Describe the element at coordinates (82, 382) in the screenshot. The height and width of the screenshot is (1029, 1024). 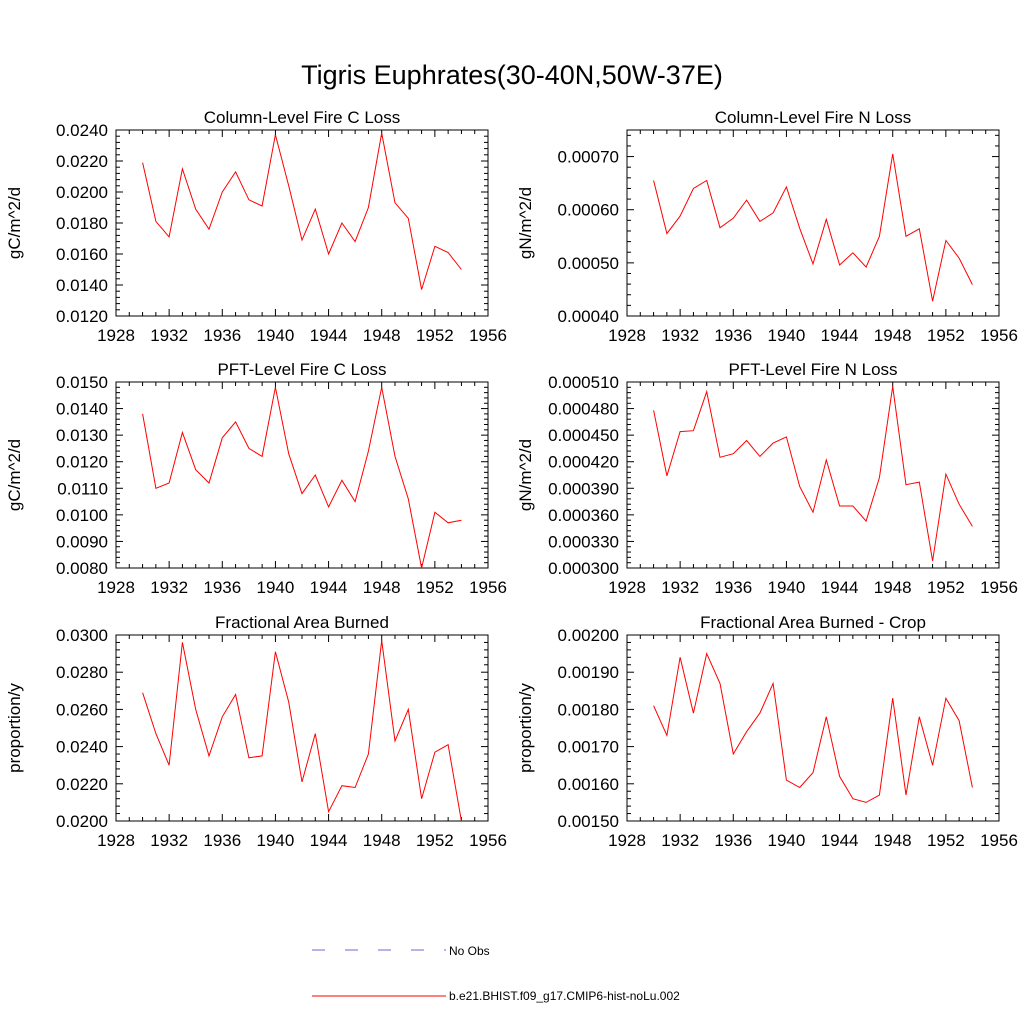
I see `y-tick-label: 0.0150` at that location.